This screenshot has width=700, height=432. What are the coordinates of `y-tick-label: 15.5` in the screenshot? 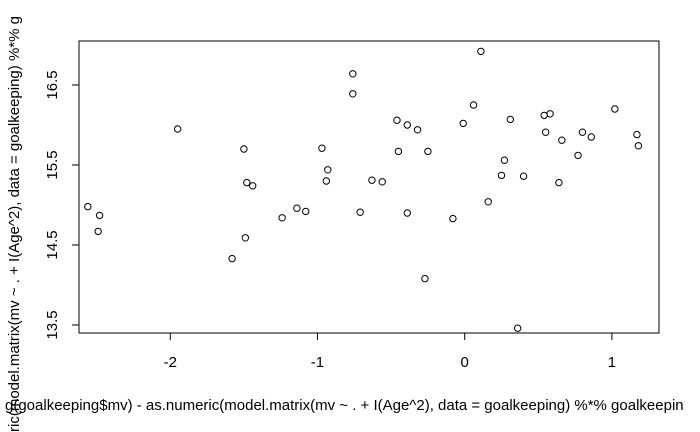 It's located at (52, 164).